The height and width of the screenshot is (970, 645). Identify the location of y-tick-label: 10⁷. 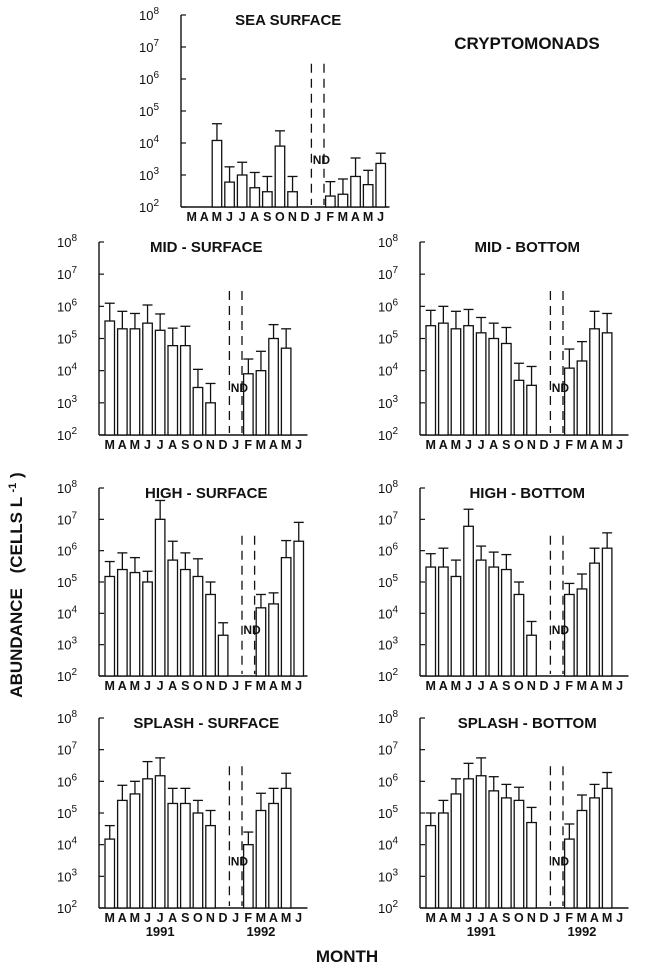
(388, 273).